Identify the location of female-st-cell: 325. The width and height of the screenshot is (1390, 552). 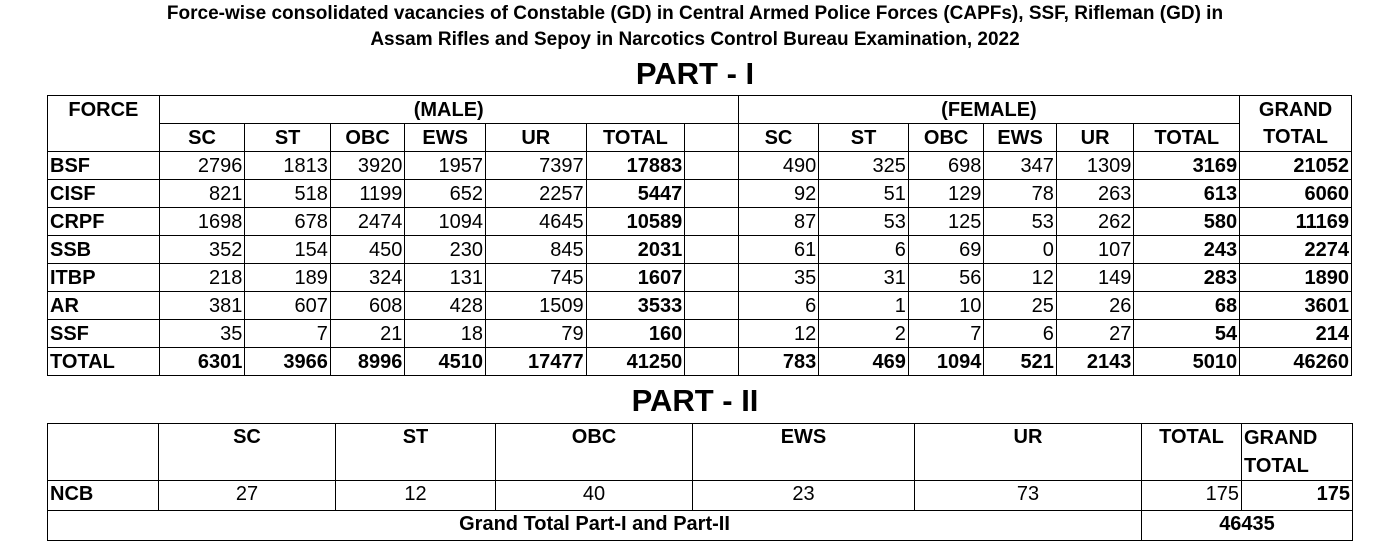
(863, 165).